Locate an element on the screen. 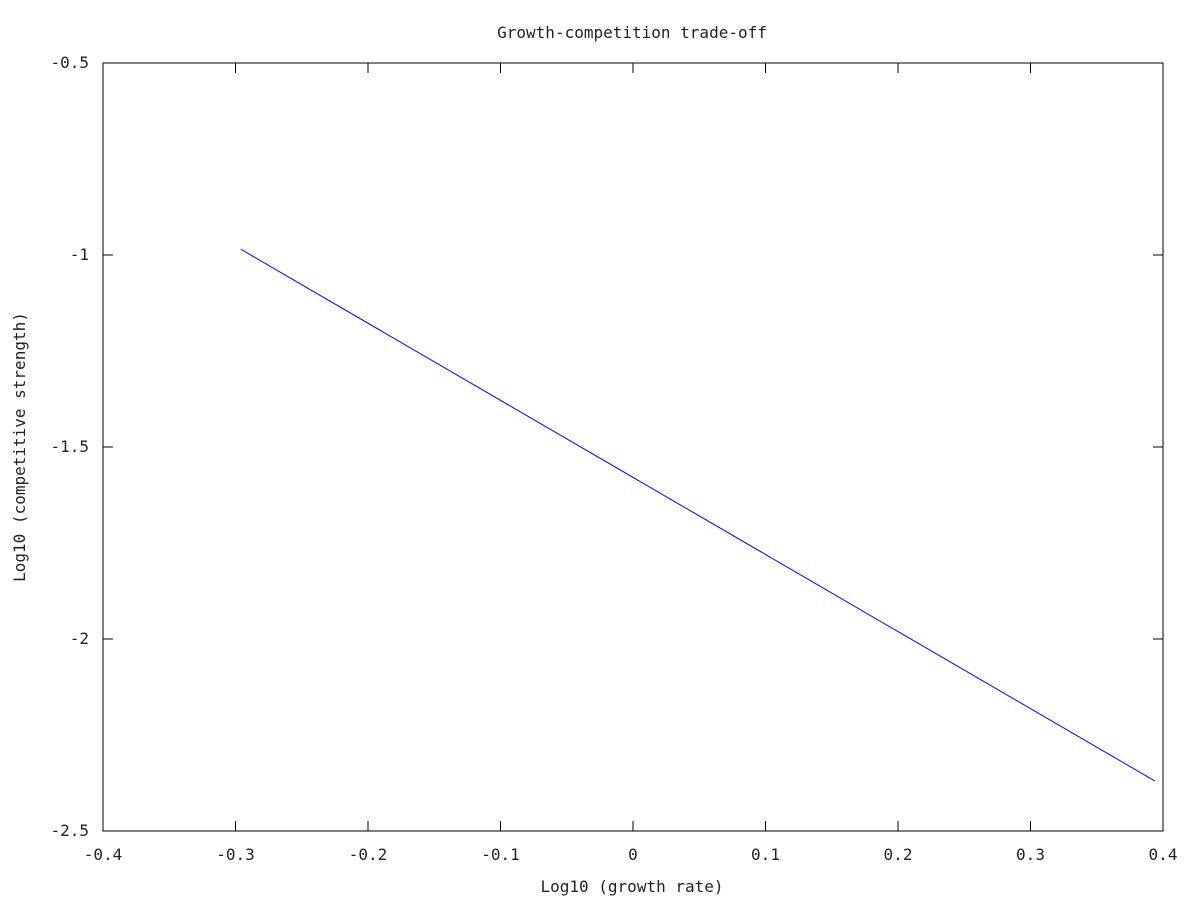  x-tick-label: 0.1 is located at coordinates (765, 854).